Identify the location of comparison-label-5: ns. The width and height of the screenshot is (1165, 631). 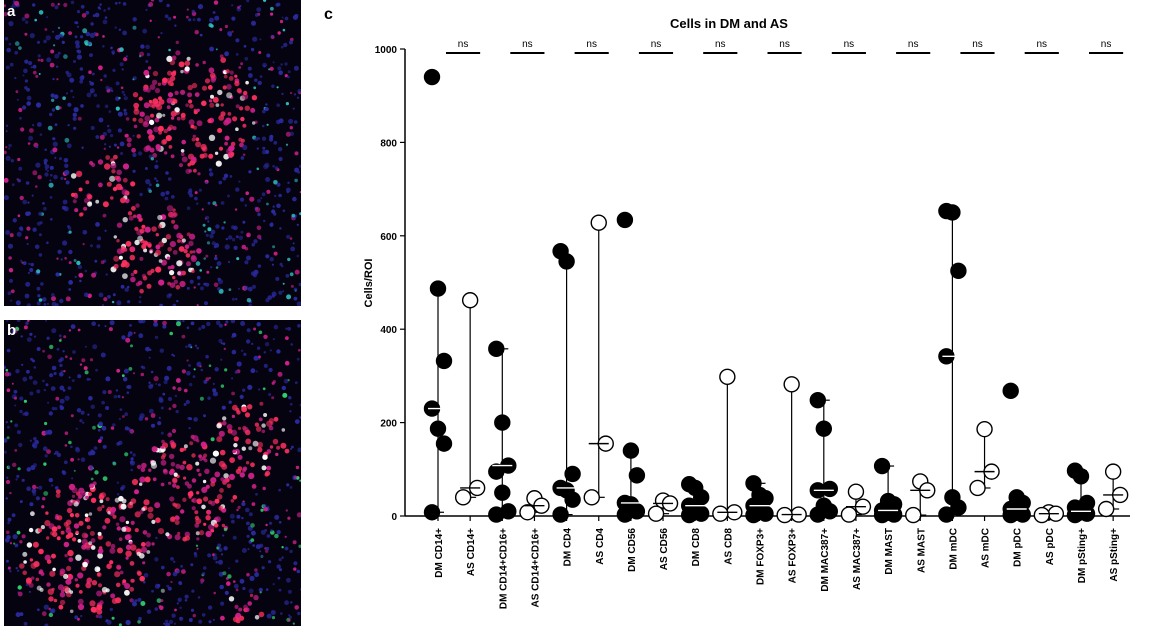
(720, 44).